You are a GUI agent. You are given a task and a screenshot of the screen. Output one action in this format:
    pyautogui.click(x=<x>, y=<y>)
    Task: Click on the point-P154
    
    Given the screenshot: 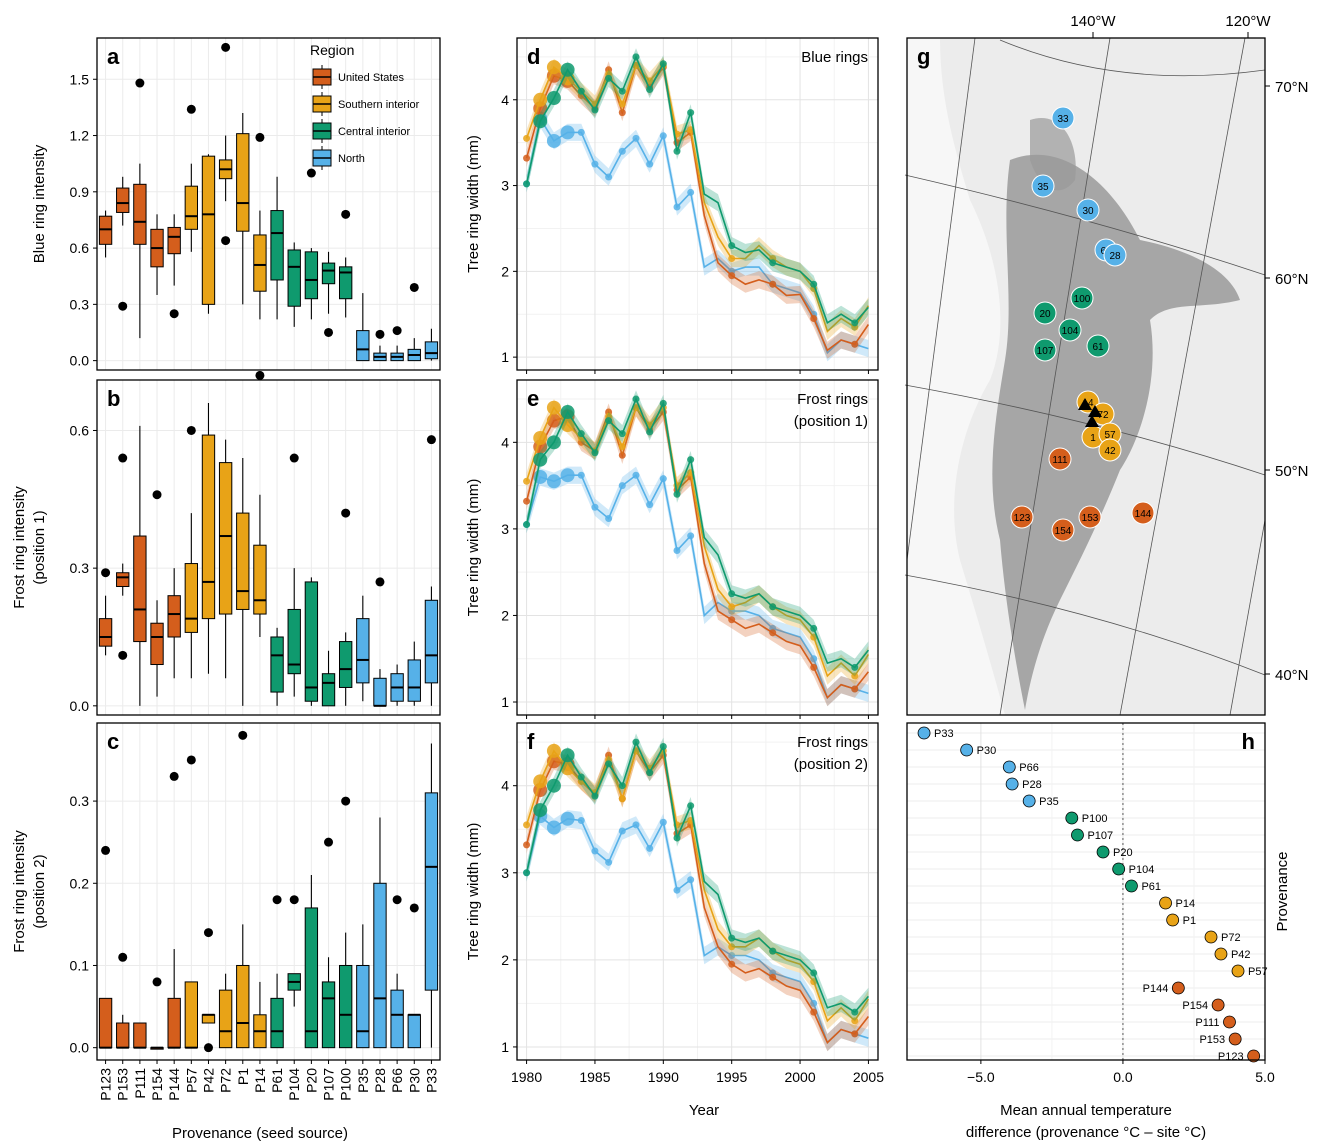 What is the action you would take?
    pyautogui.click(x=1218, y=1005)
    